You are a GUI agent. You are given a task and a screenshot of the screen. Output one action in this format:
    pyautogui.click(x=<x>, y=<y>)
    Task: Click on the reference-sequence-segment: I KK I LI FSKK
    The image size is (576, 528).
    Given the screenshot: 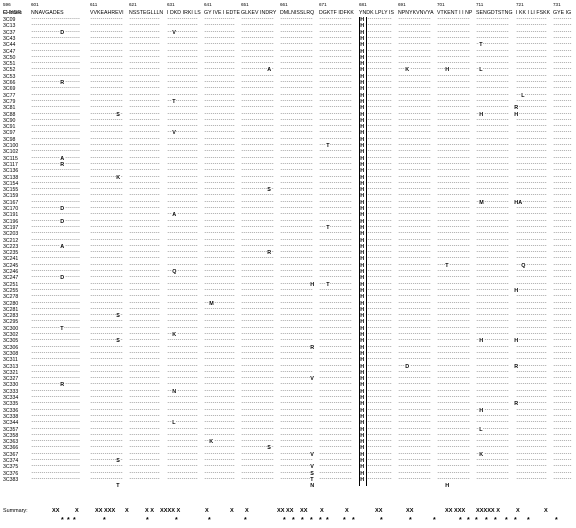 What is the action you would take?
    pyautogui.click(x=533, y=13)
    